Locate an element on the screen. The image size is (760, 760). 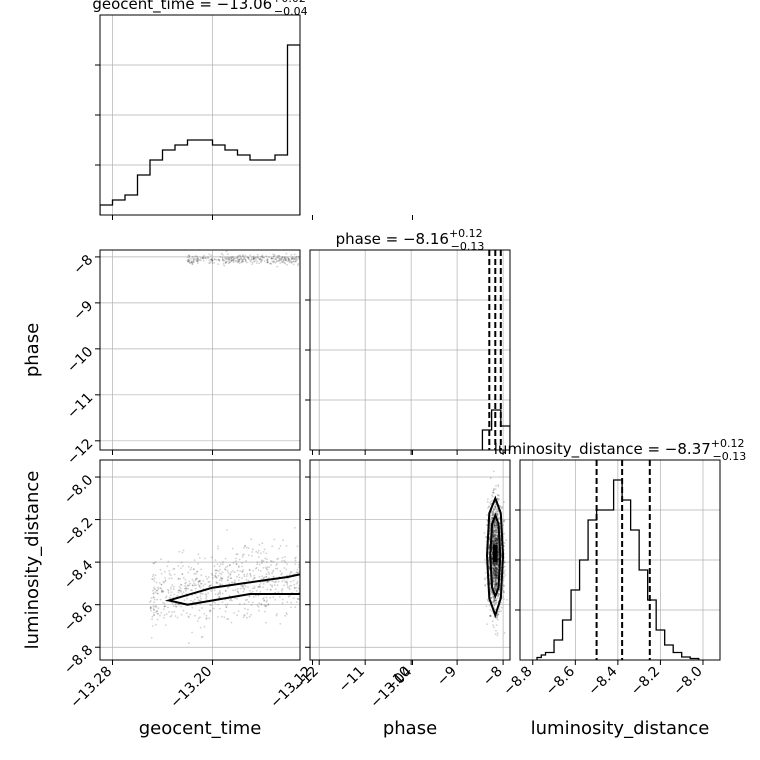
hist-luminosity-distance-bars is located at coordinates (618, 569).